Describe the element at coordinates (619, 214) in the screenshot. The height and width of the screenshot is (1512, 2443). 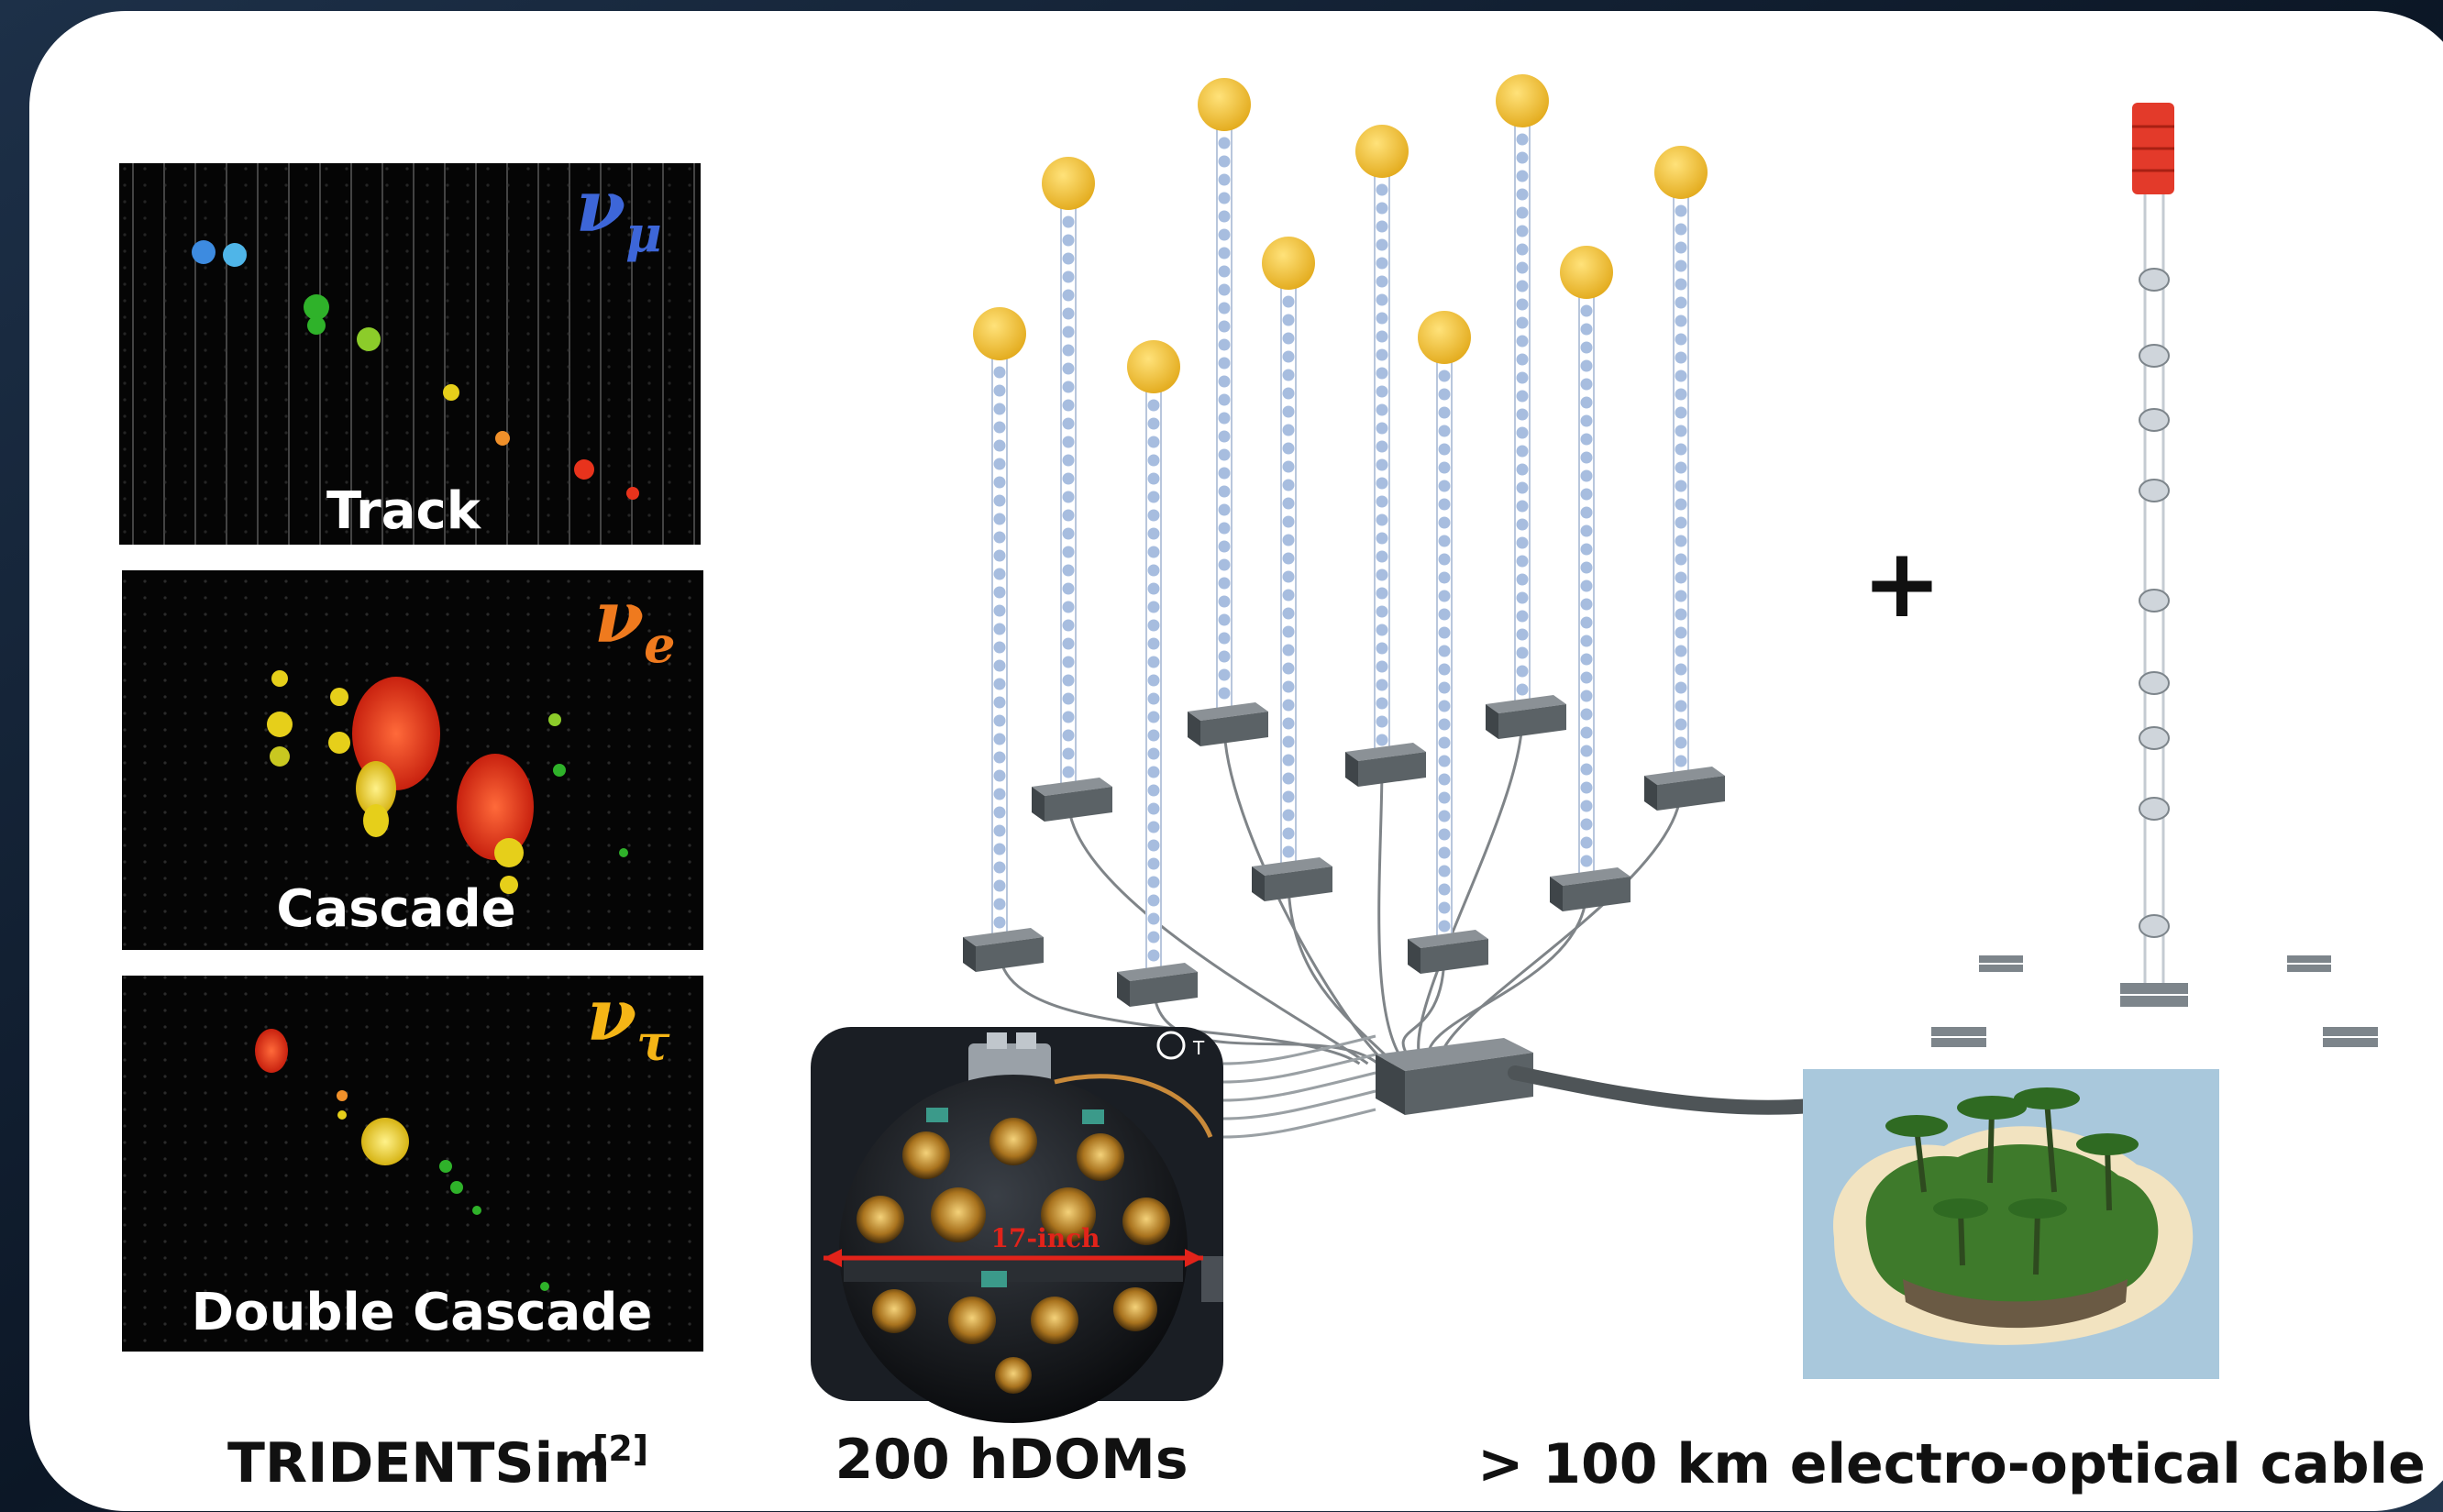
I see `nu-mu-label: νμ` at that location.